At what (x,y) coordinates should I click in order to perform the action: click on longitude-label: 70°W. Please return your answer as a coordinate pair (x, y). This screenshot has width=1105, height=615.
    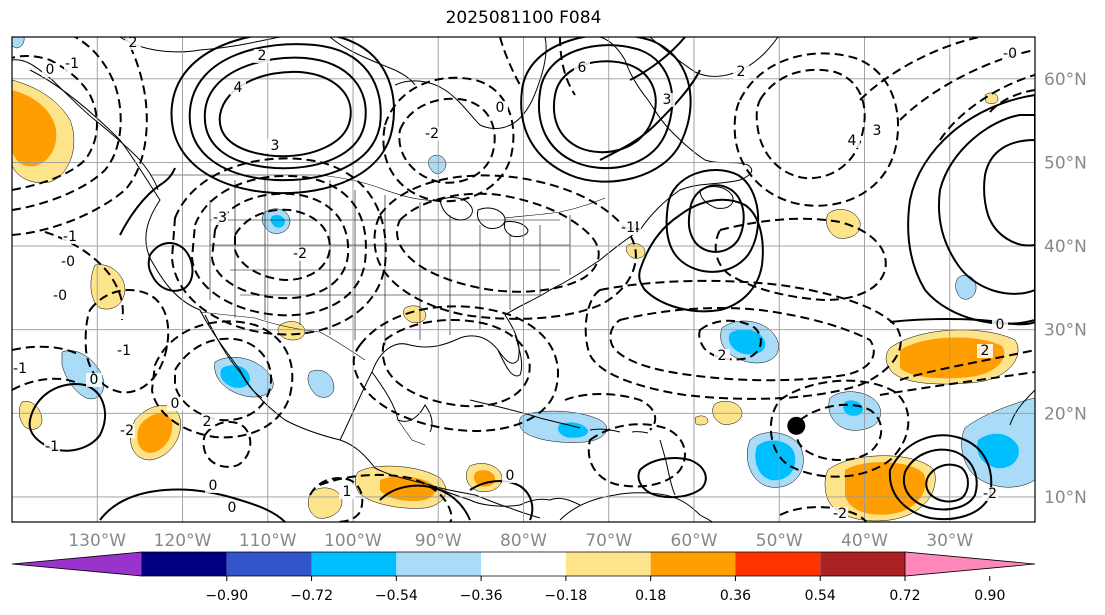
    Looking at the image, I should click on (608, 541).